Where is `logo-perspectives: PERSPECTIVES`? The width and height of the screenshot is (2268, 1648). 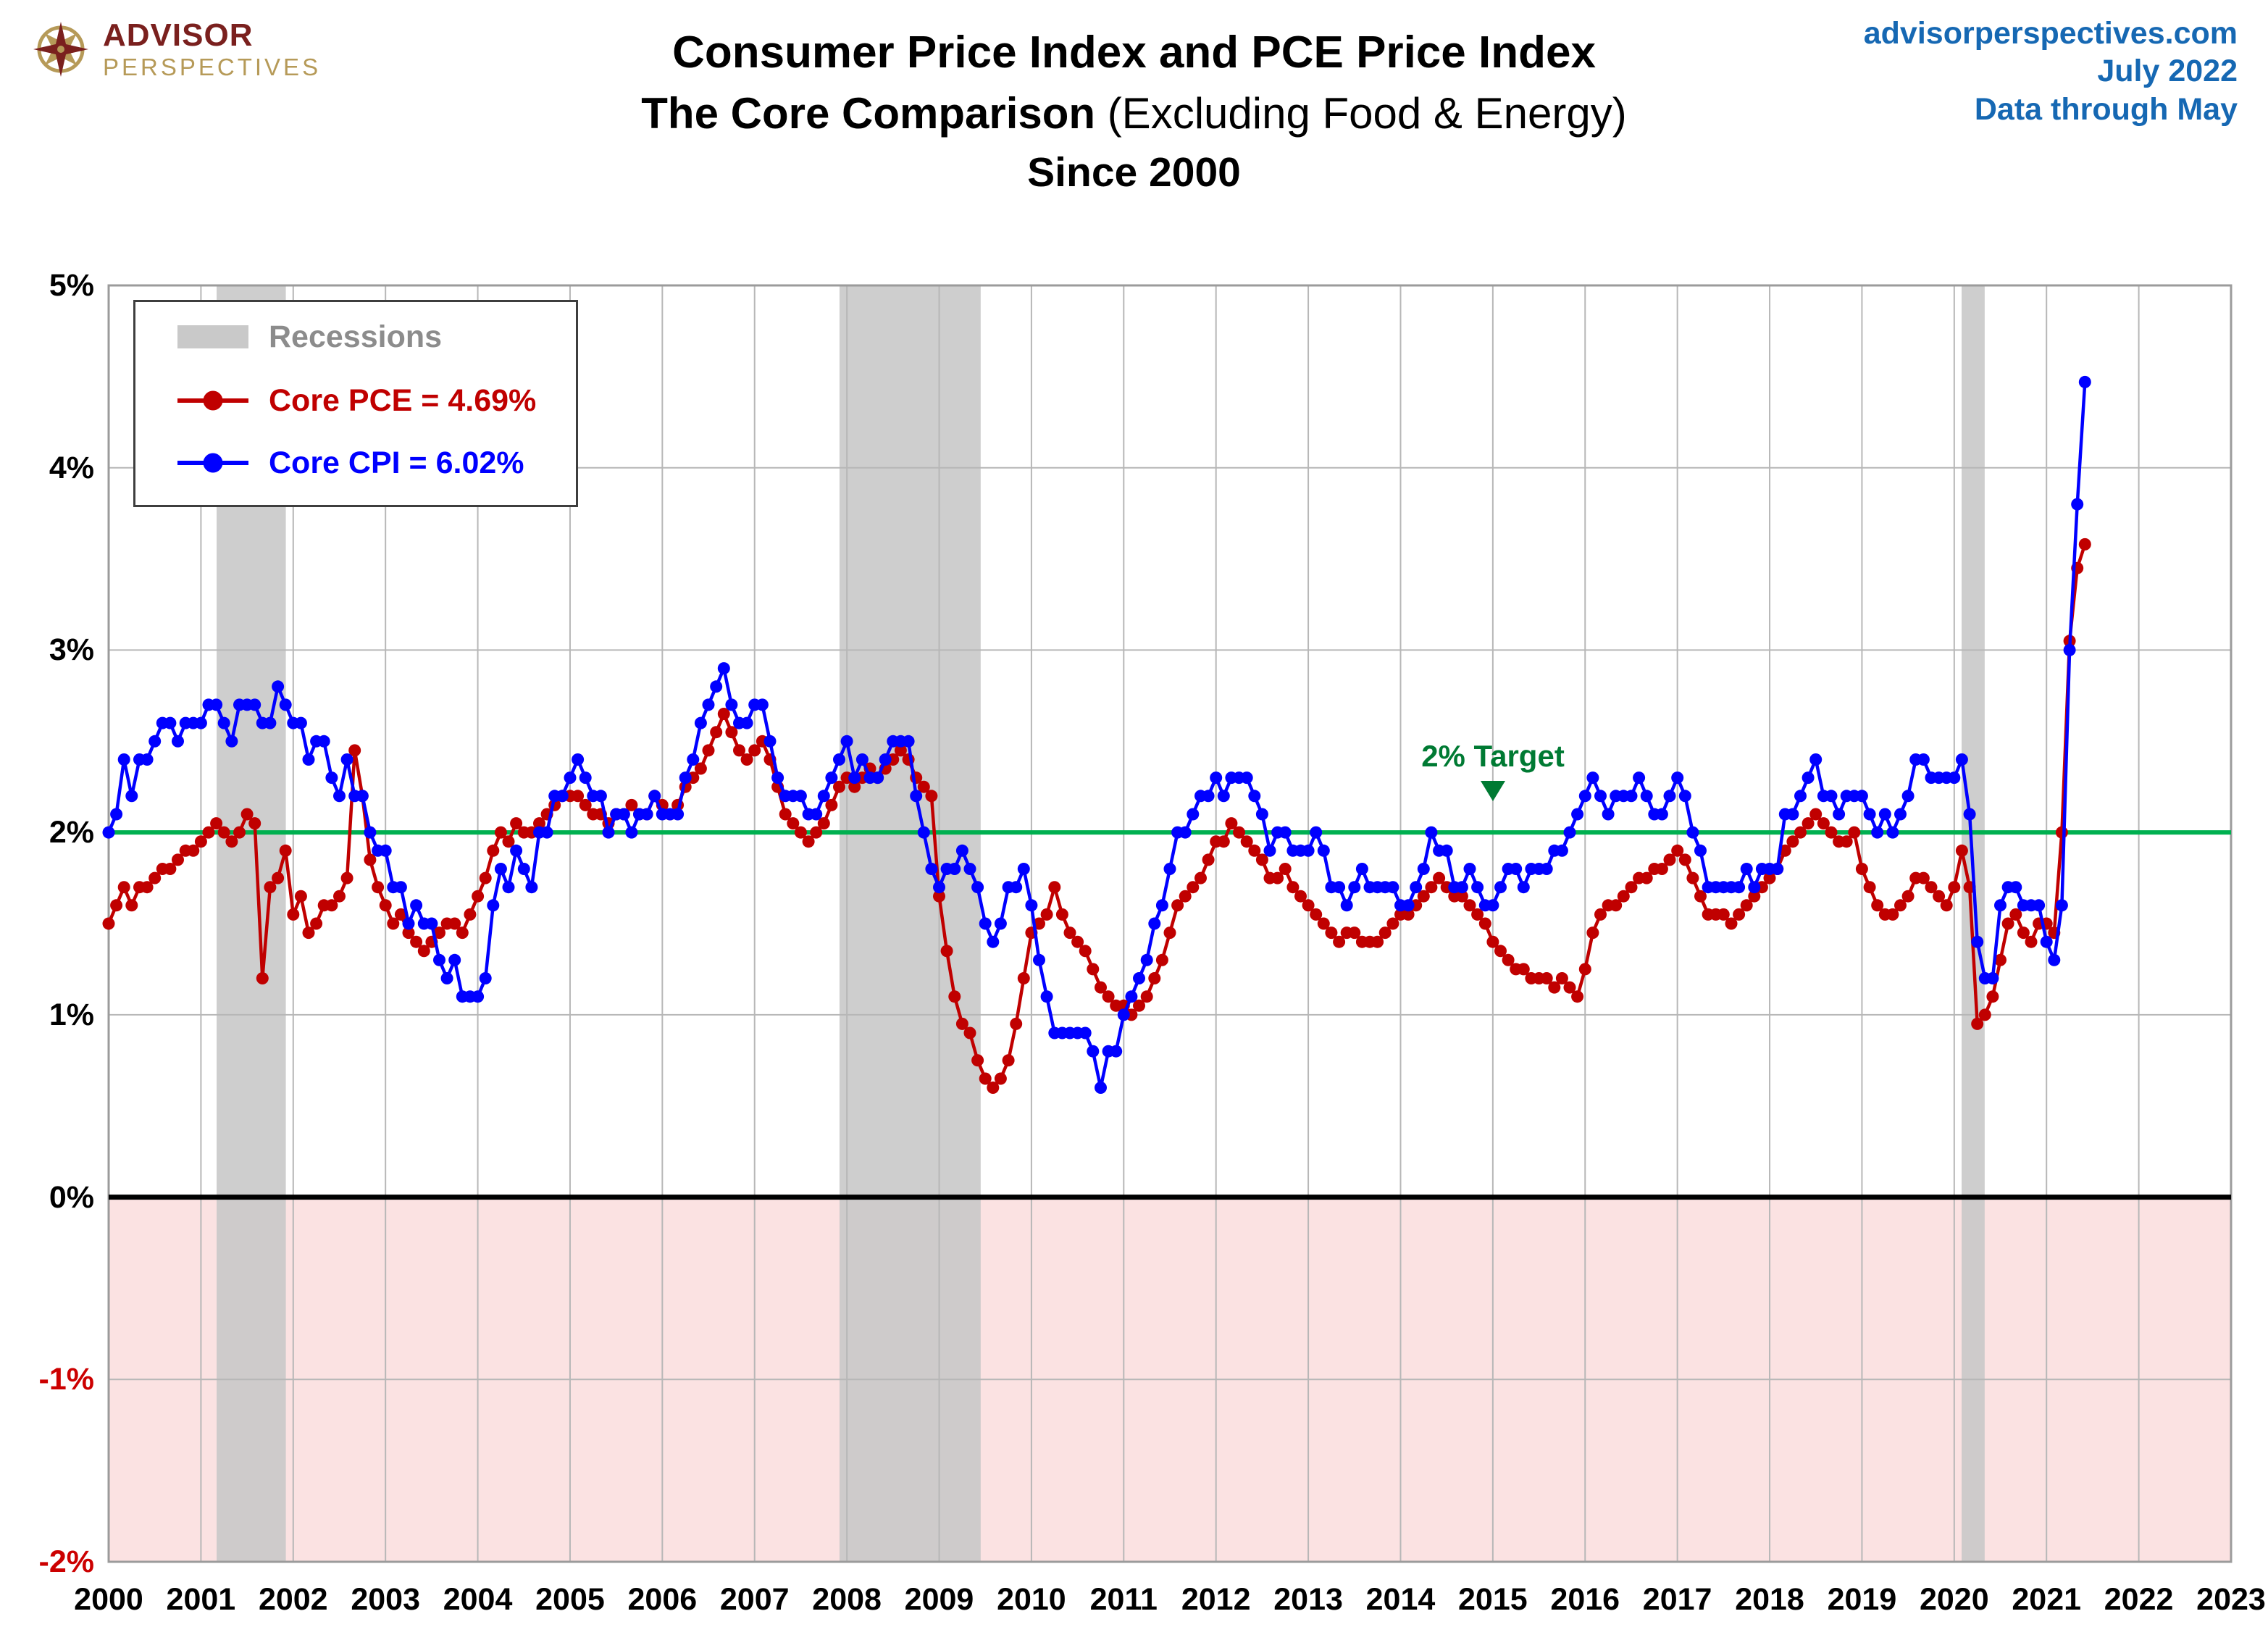 logo-perspectives: PERSPECTIVES is located at coordinates (213, 67).